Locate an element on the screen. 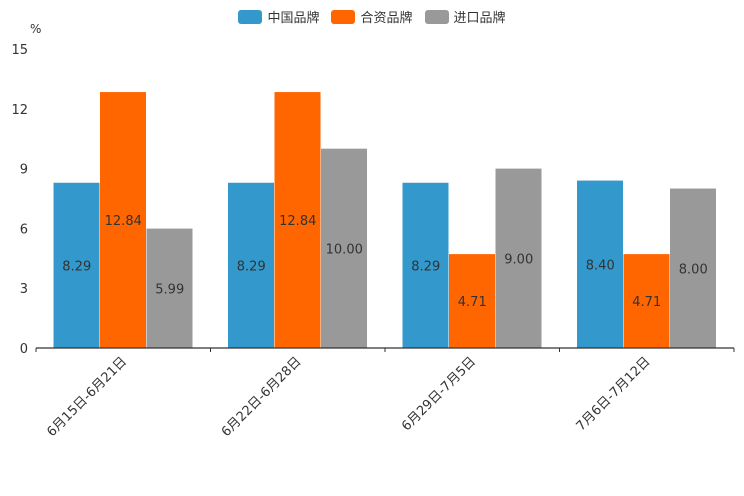  legend-label-joint-venture-brand: 合资品牌 is located at coordinates (386, 18).